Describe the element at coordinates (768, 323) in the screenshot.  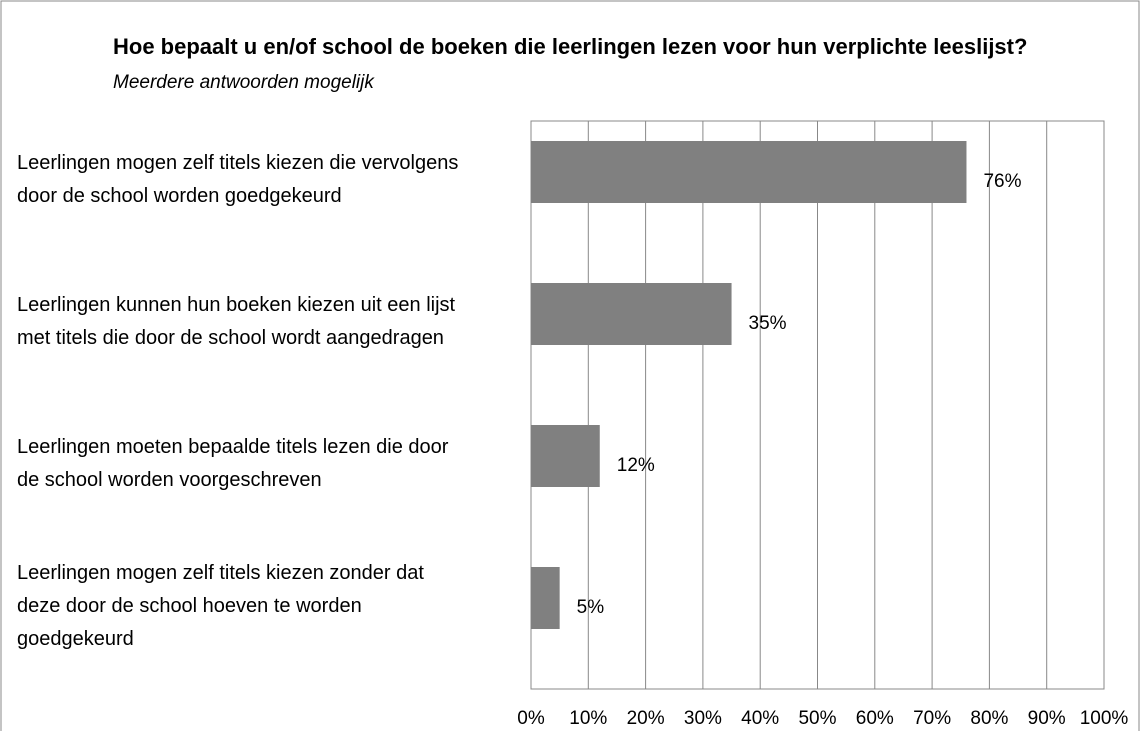
I see `value-label: 35%` at that location.